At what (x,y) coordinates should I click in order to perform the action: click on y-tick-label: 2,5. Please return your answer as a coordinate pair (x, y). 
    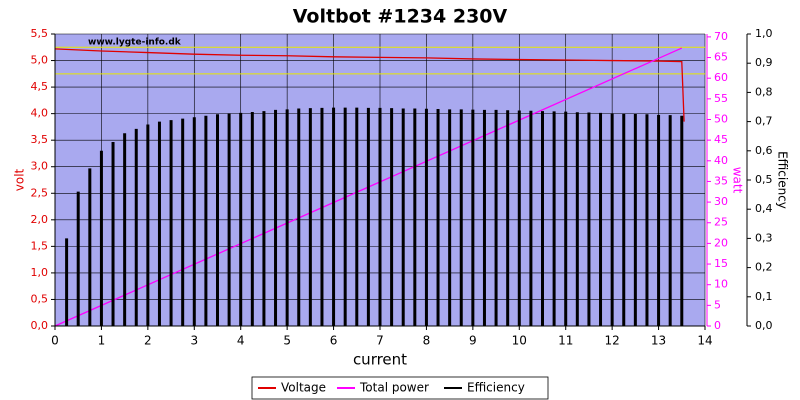
    Looking at the image, I should click on (40, 192).